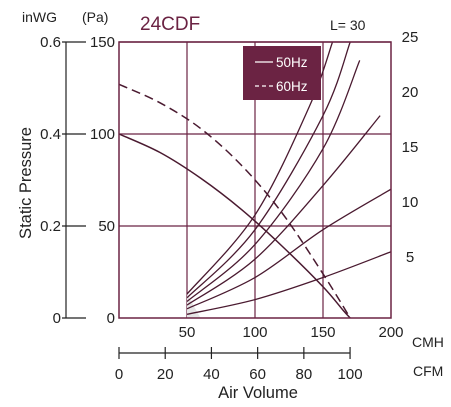 Image resolution: width=451 pixels, height=407 pixels. Describe the element at coordinates (39, 17) in the screenshot. I see `y-unit-inwg: inWG` at that location.